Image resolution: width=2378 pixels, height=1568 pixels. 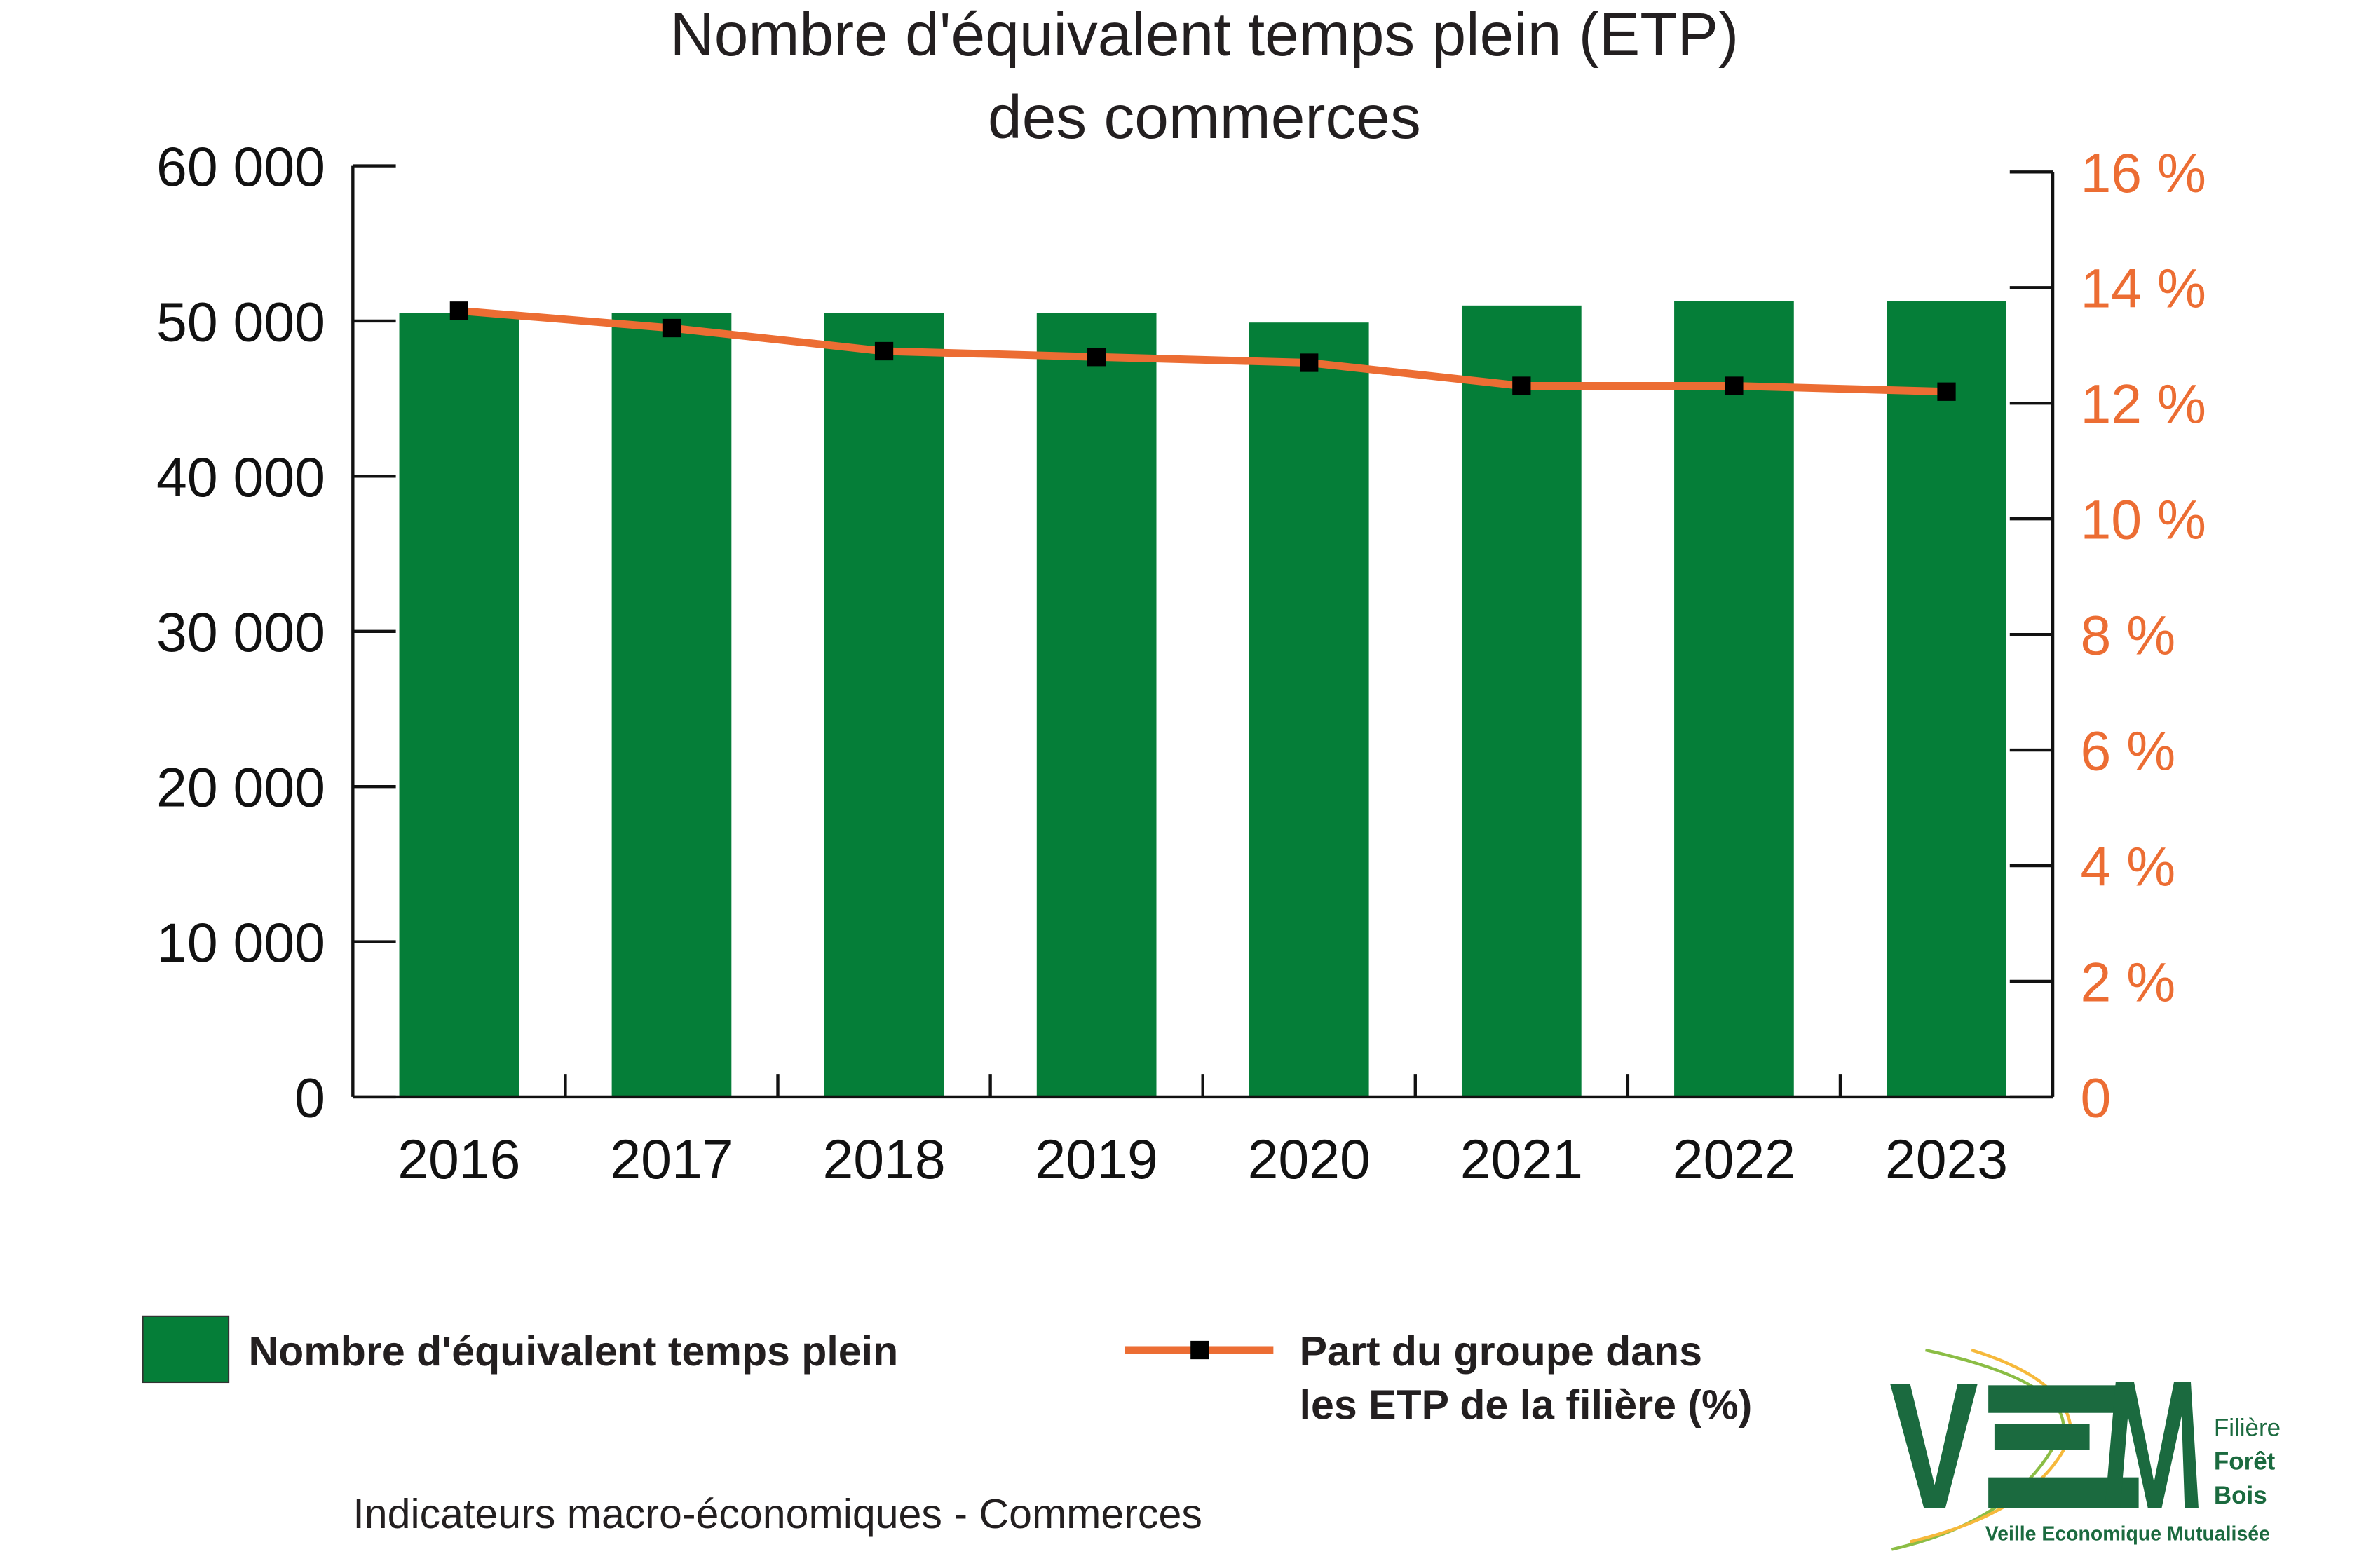 What do you see at coordinates (884, 351) in the screenshot?
I see `line-point-2018` at bounding box center [884, 351].